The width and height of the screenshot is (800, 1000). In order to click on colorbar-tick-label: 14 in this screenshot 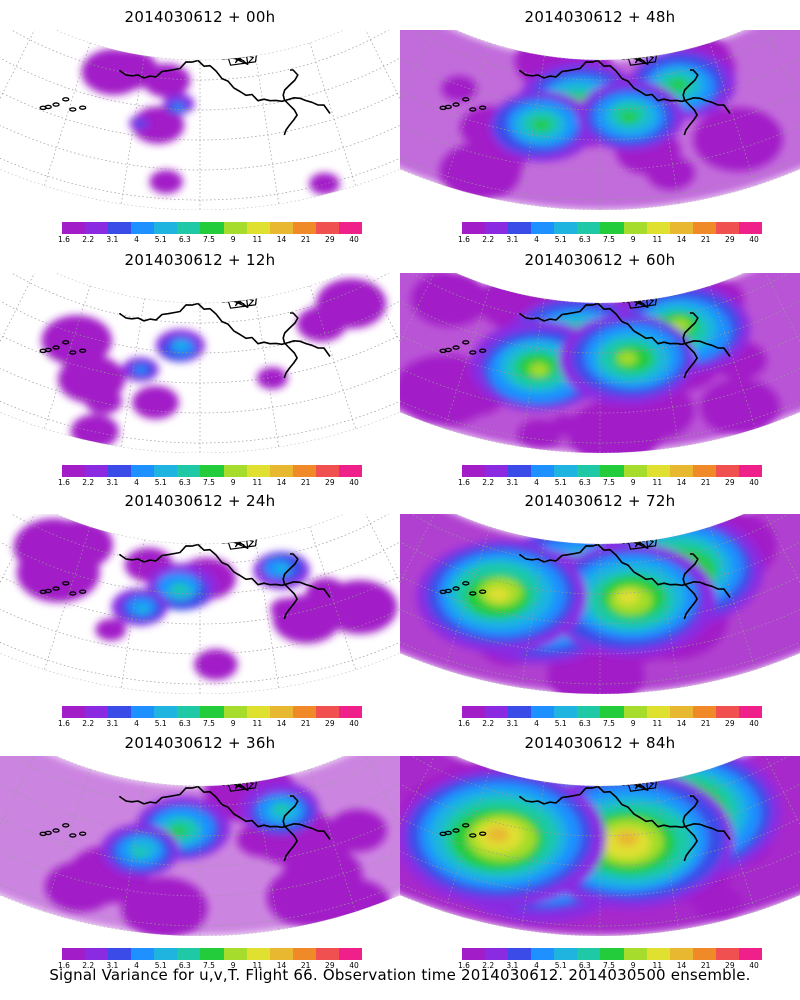, I will do `click(281, 965)`.